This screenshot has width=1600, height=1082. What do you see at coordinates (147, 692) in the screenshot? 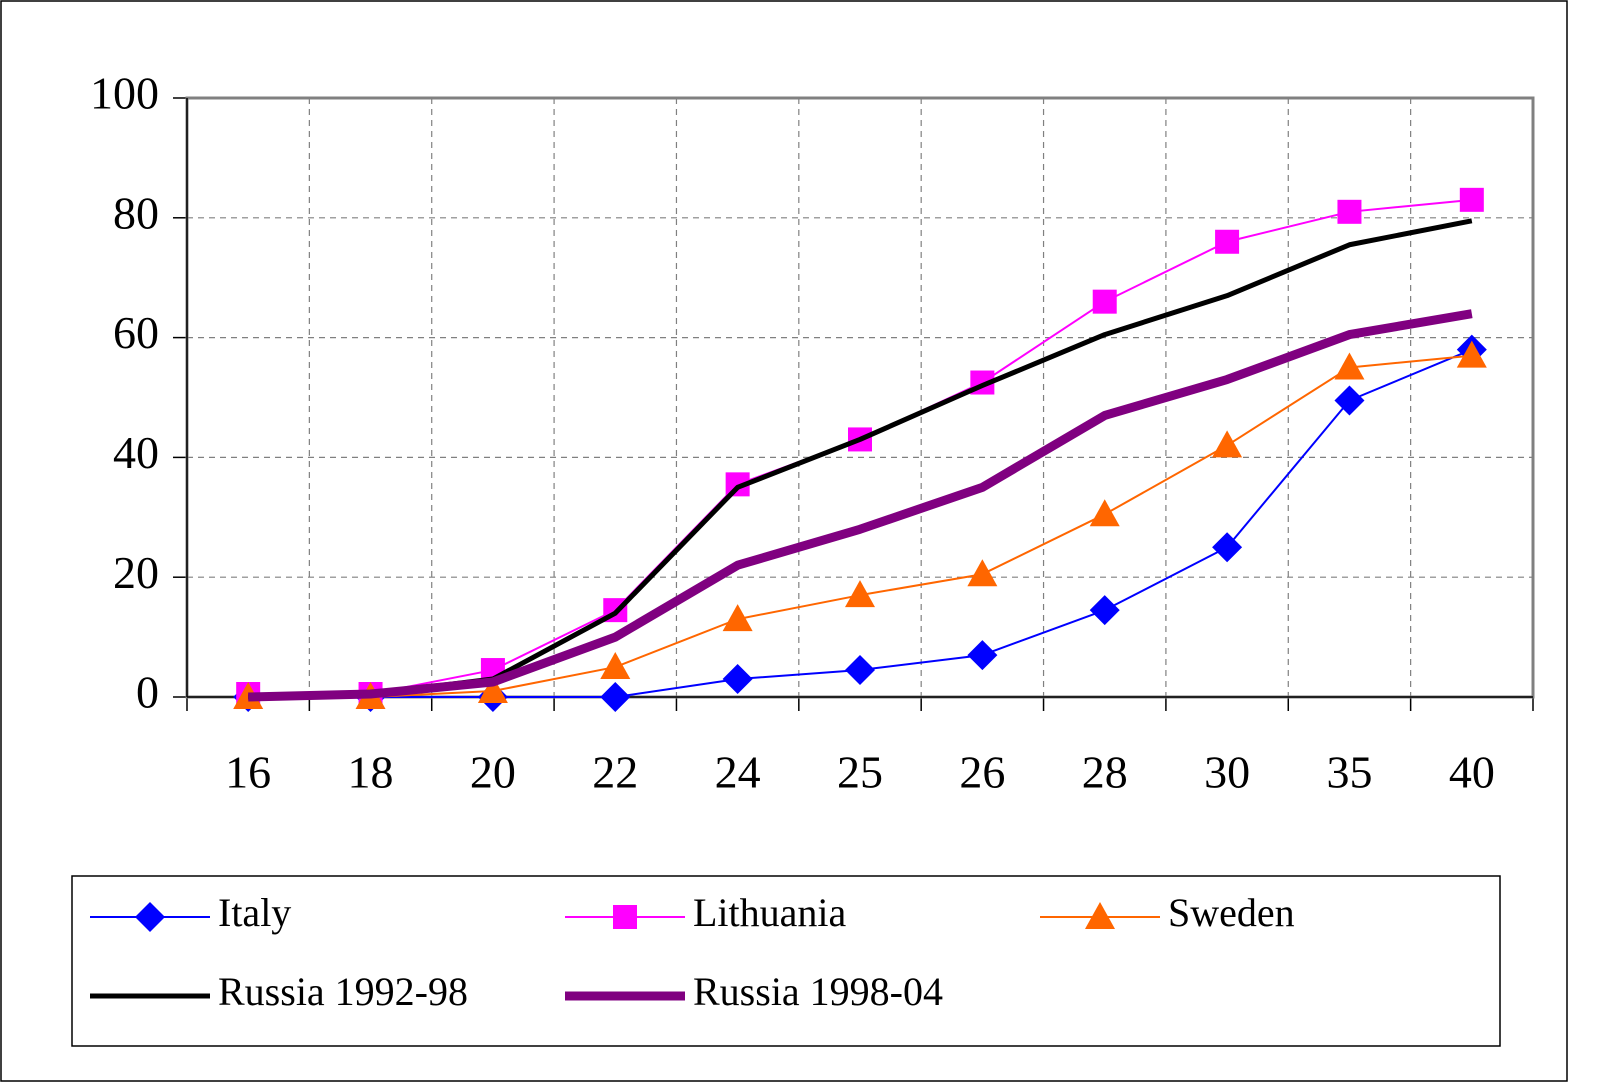
I see `y-tick-label: 0` at bounding box center [147, 692].